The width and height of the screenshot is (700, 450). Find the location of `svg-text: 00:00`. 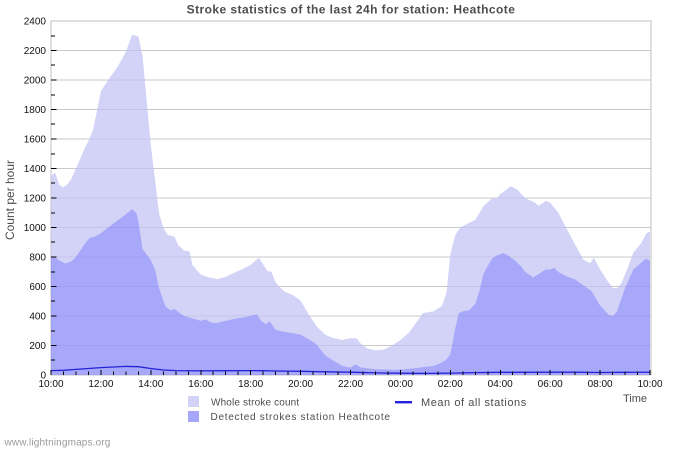

svg-text: 00:00 is located at coordinates (400, 384).